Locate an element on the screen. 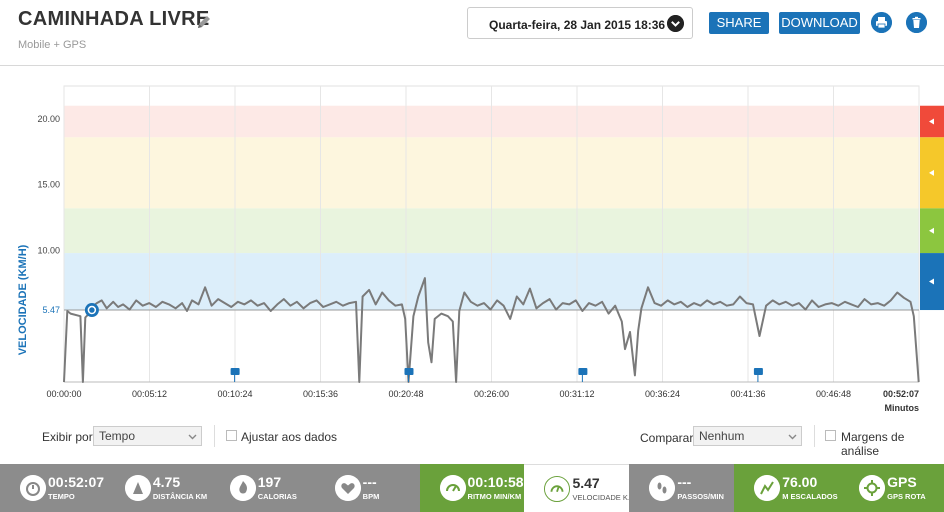  x-tick-label: 00:00:00 is located at coordinates (63, 394).